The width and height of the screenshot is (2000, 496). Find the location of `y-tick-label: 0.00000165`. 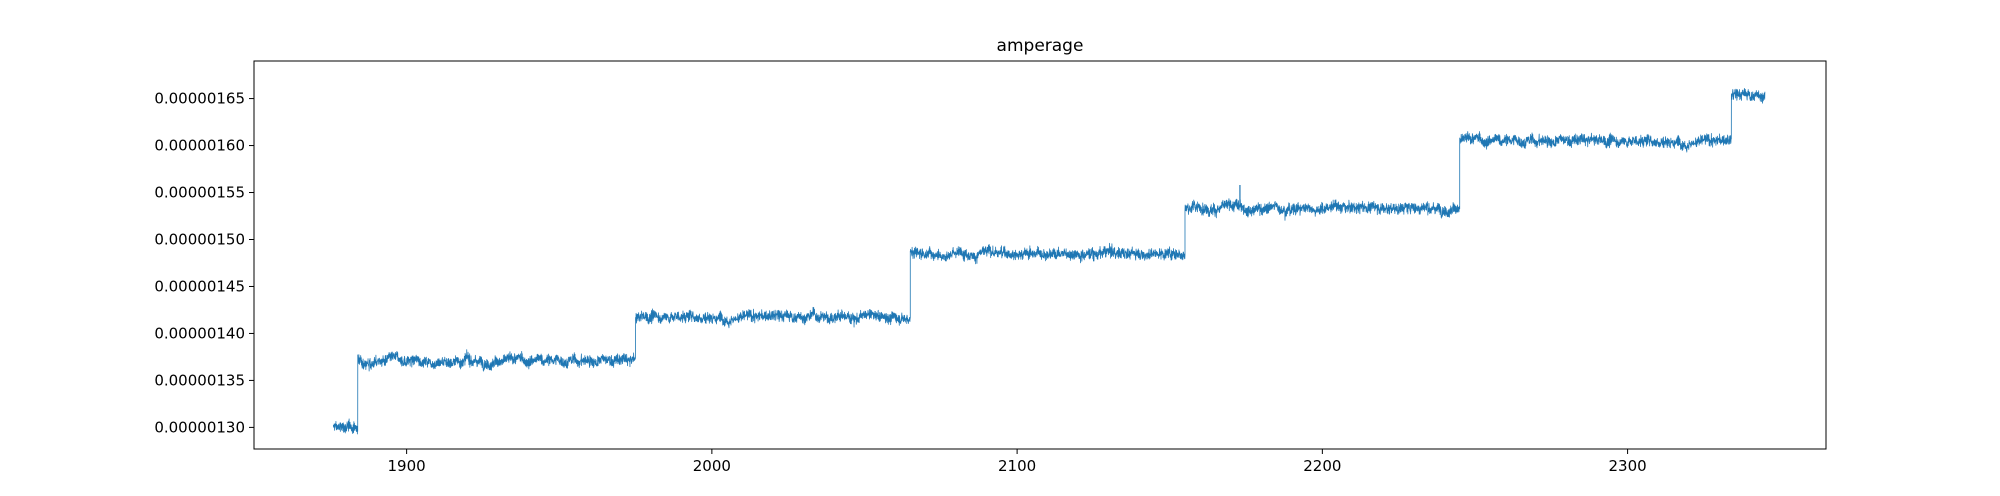

y-tick-label: 0.00000165 is located at coordinates (199, 99).